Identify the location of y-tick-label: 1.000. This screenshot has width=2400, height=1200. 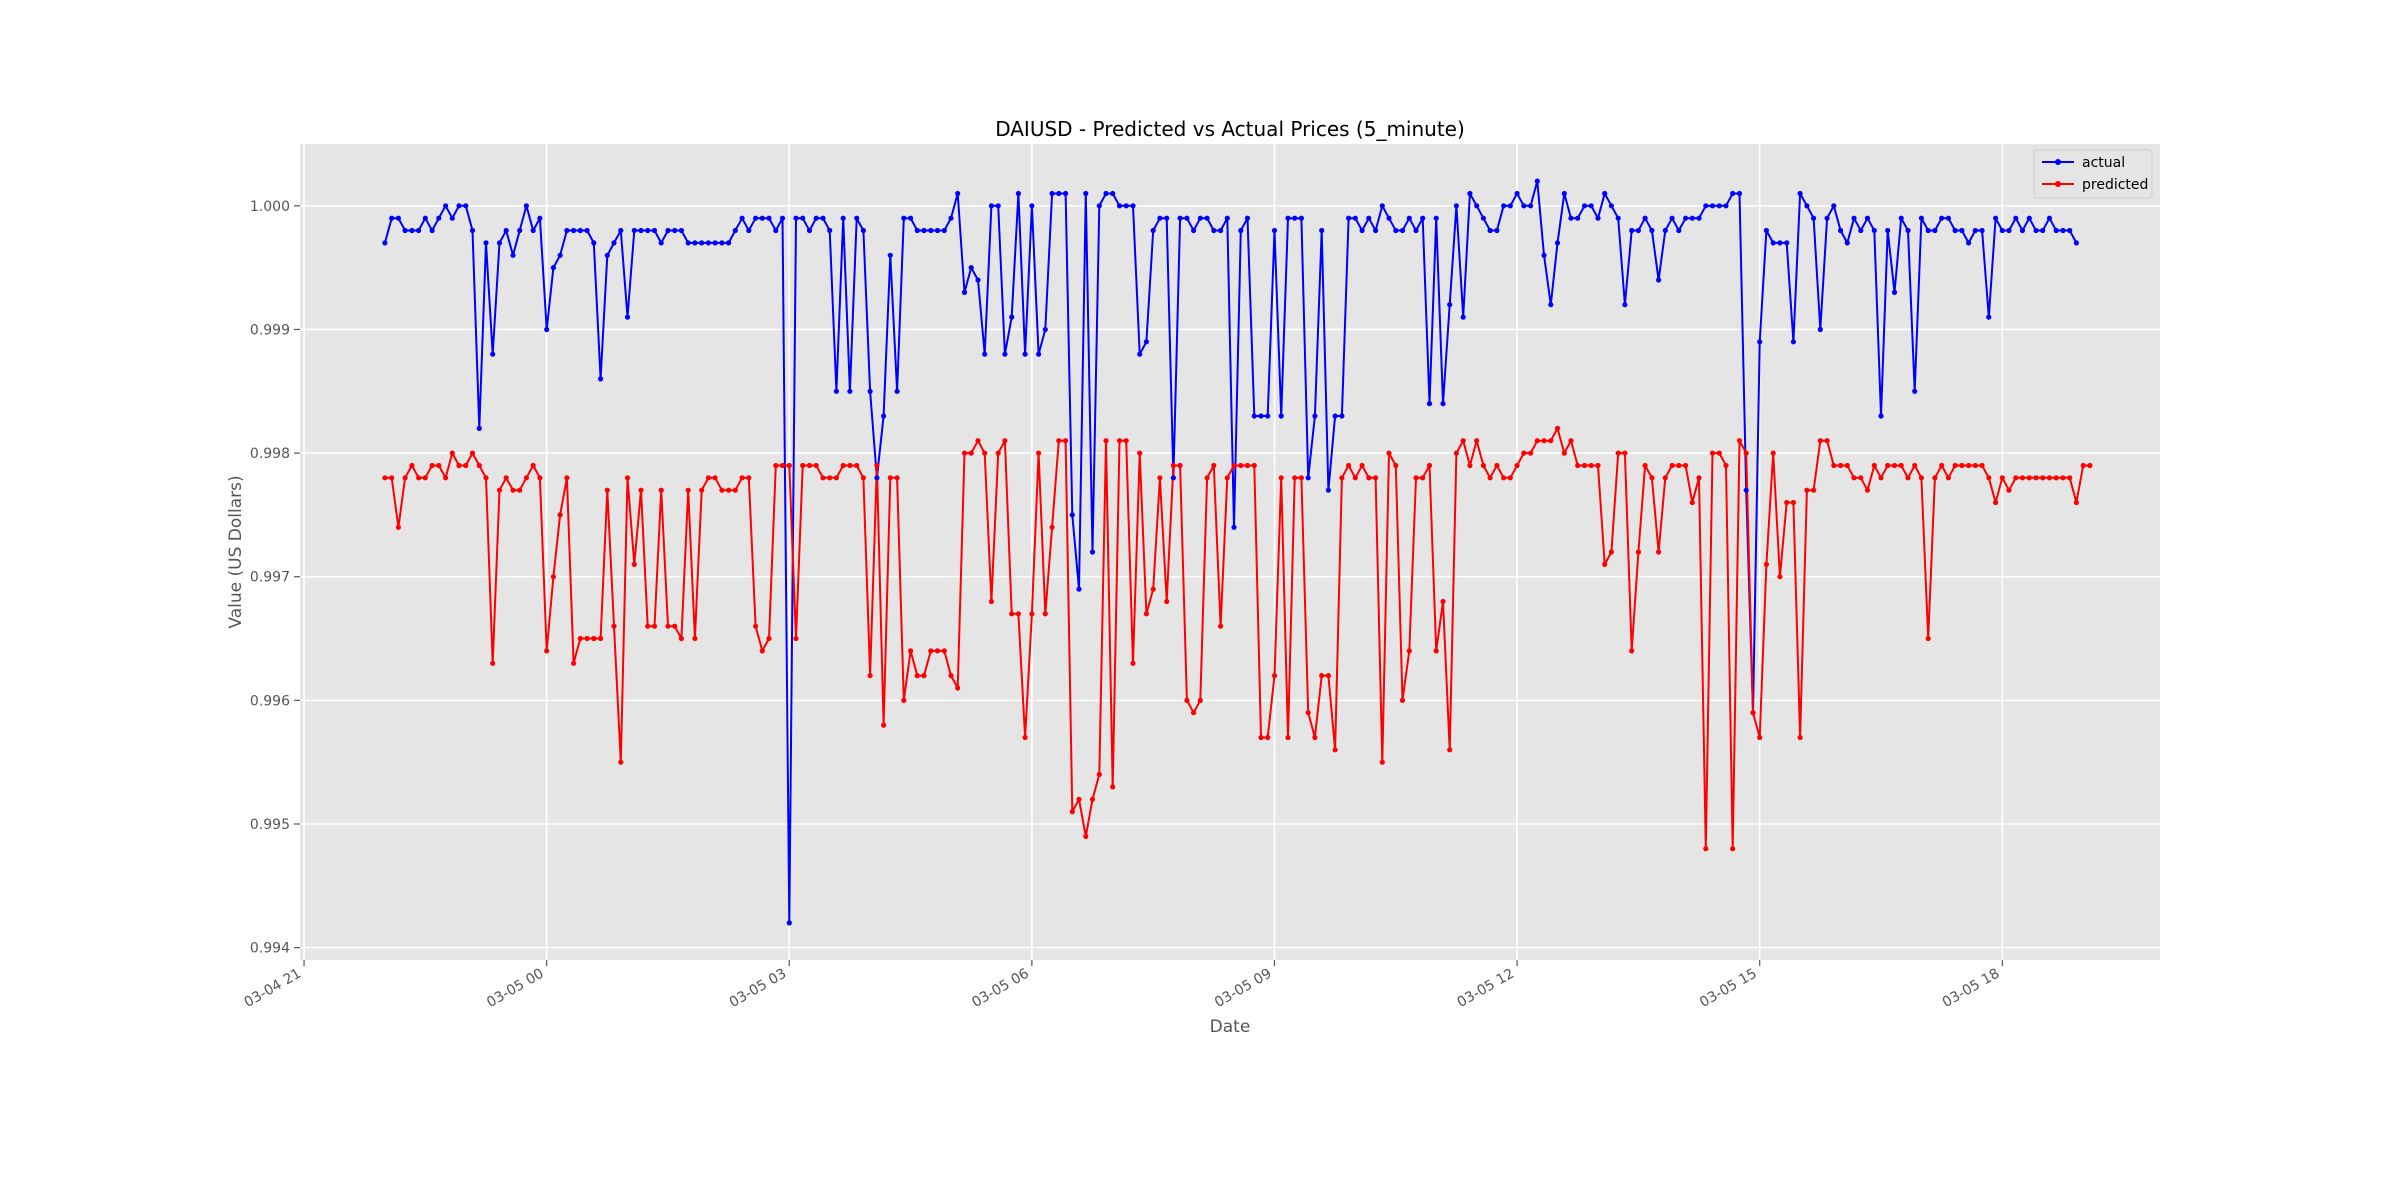
(270, 207).